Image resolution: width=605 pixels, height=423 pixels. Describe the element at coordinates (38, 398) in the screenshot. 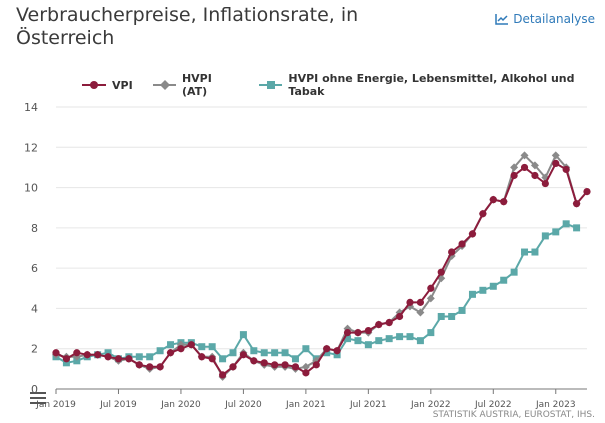

I see `hamburger-menu-icon` at that location.